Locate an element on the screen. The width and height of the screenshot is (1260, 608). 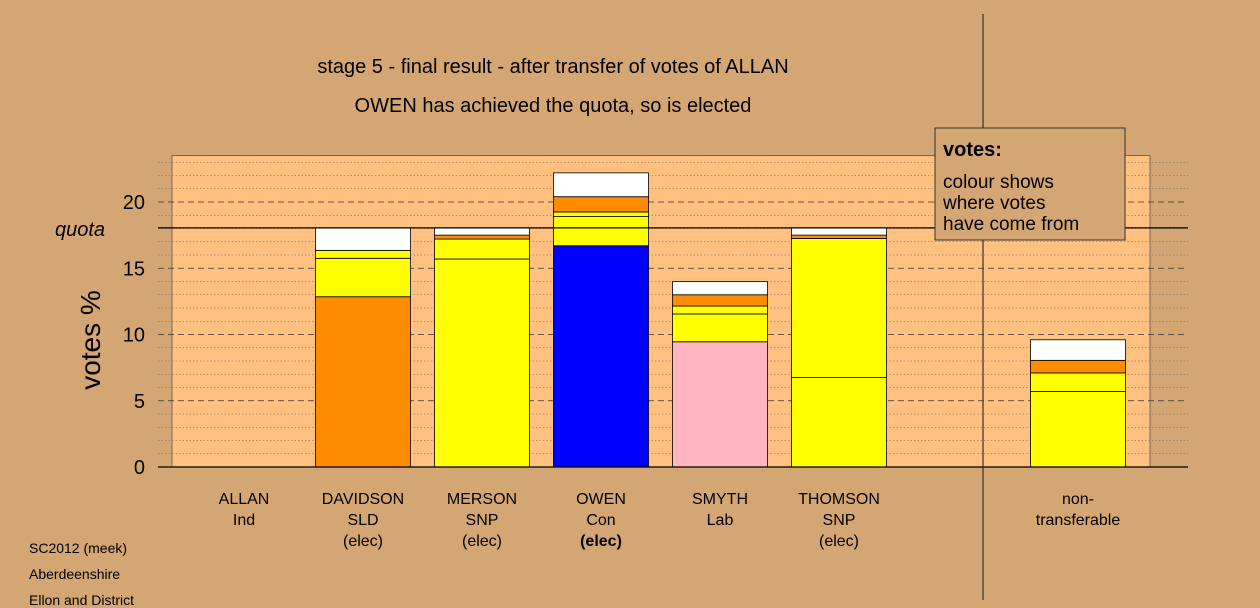
x-tick-label-party: Con is located at coordinates (600, 520).